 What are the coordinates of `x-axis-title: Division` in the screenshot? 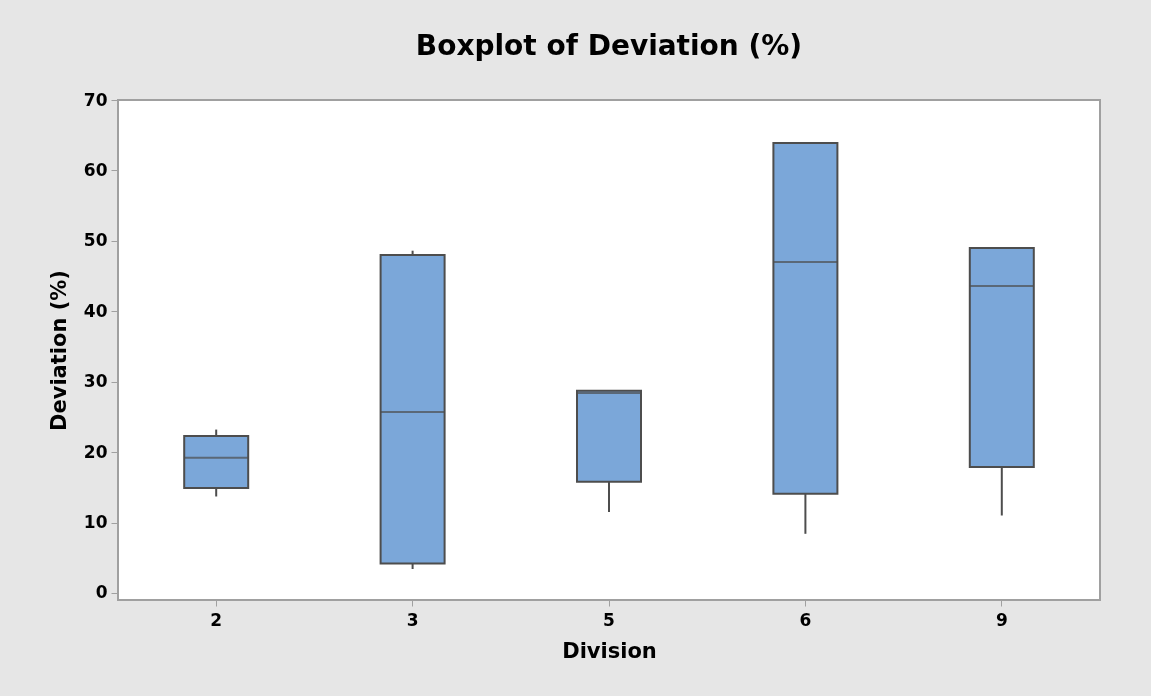 It's located at (609, 650).